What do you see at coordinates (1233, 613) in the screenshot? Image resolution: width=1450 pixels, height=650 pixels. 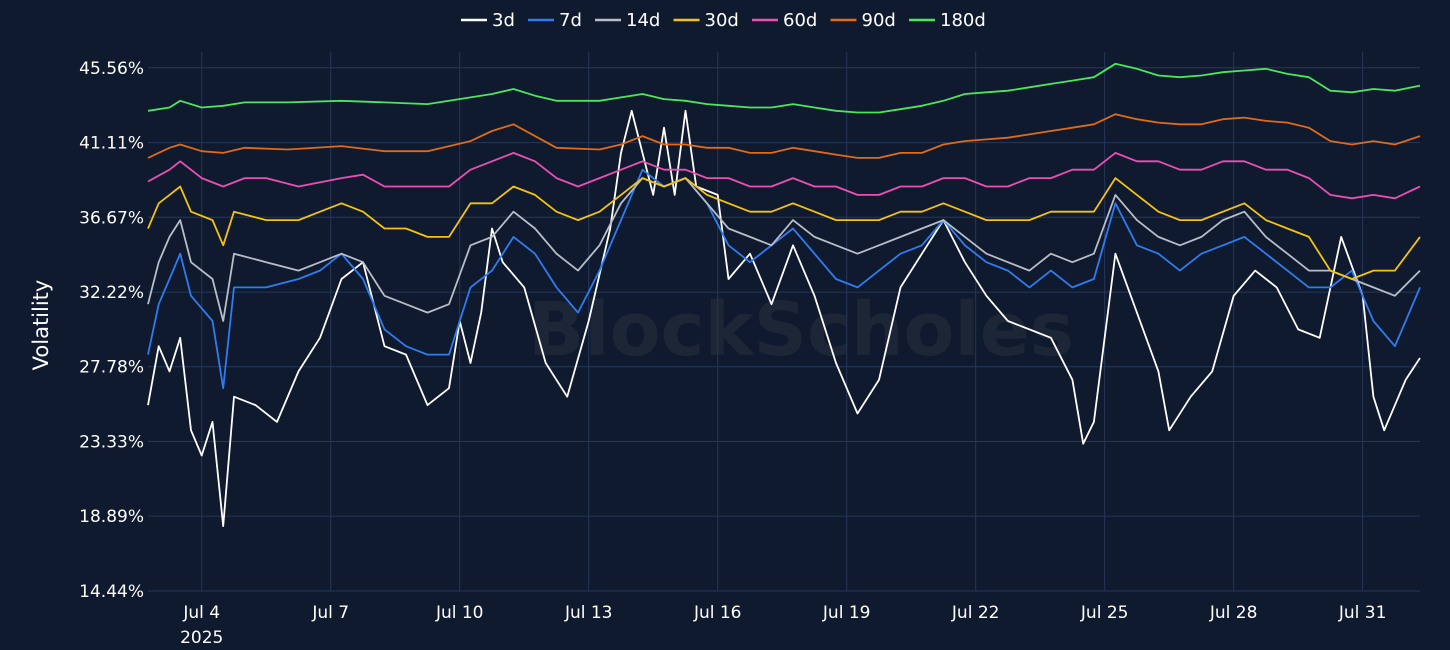 I see `x-tick-label: Jul 28` at bounding box center [1233, 613].